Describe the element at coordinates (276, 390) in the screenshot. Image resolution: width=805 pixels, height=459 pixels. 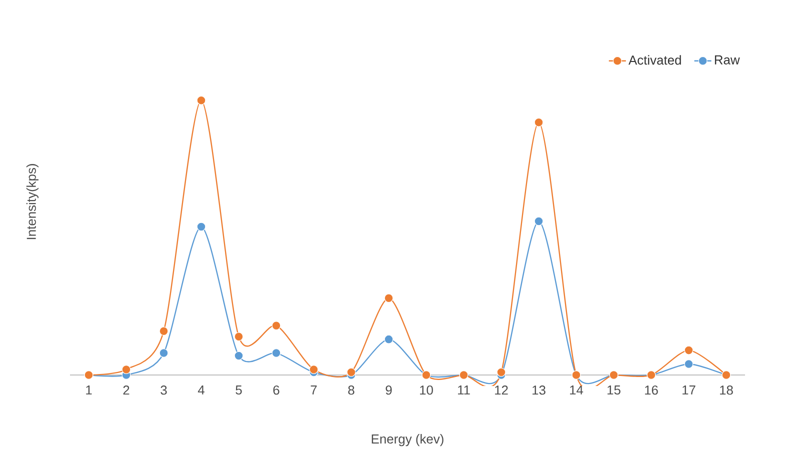
I see `x-tick-label: 6` at that location.